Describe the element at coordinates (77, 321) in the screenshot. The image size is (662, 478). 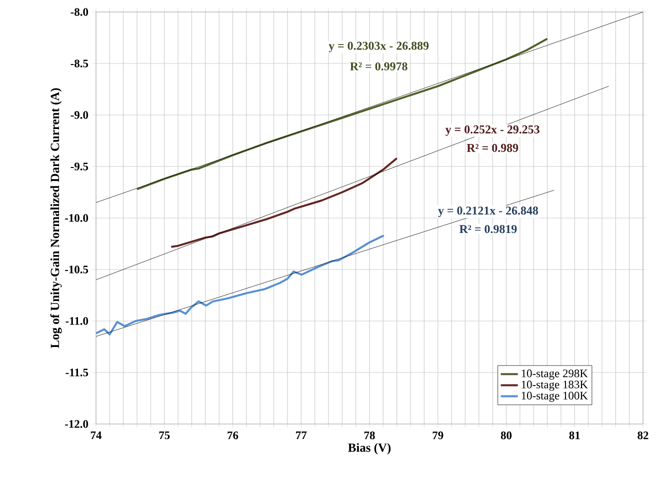
I see `y-tick-label: -11.0` at that location.